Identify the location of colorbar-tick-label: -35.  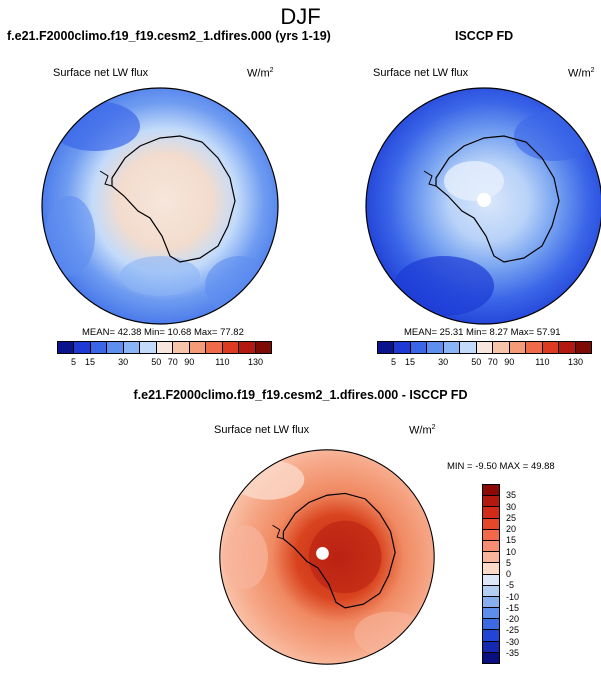
(513, 652).